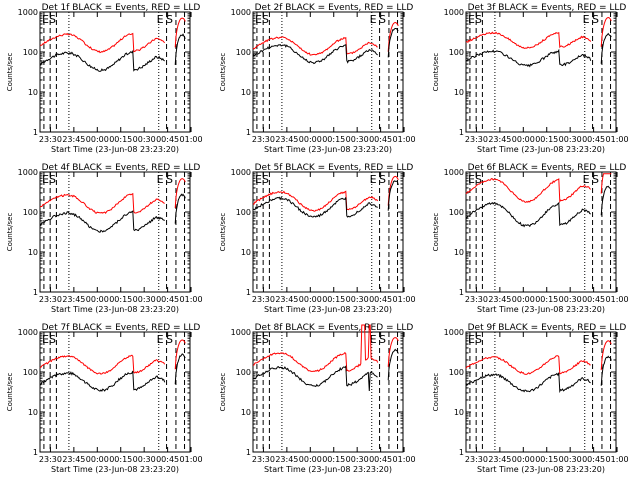  Describe the element at coordinates (121, 168) in the screenshot. I see `panel-title: Det 4f BLACK = Events, RED = LLD` at that location.